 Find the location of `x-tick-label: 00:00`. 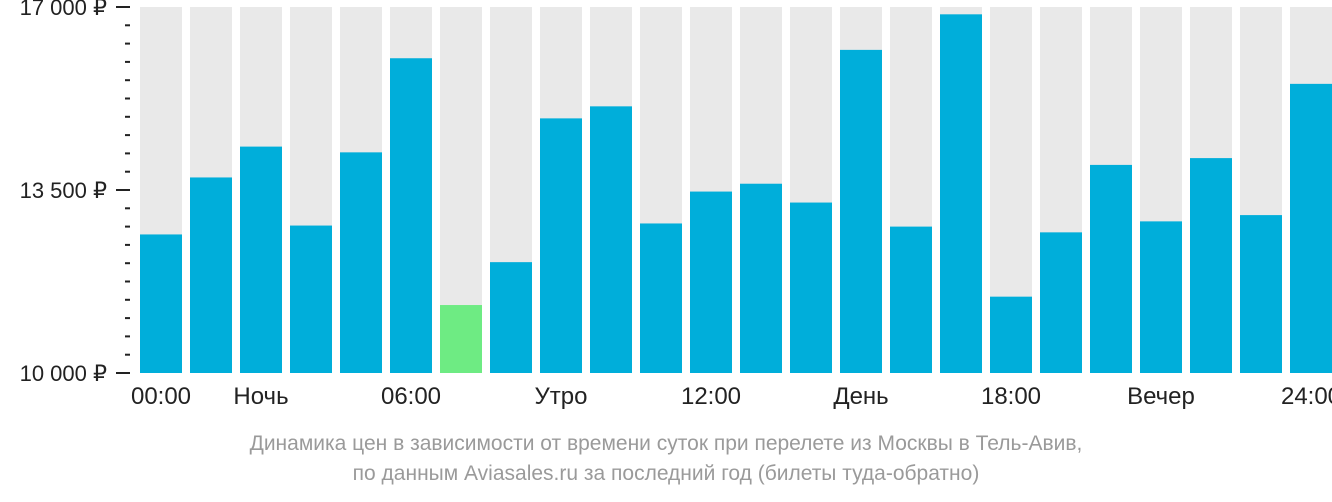

x-tick-label: 00:00 is located at coordinates (161, 396).